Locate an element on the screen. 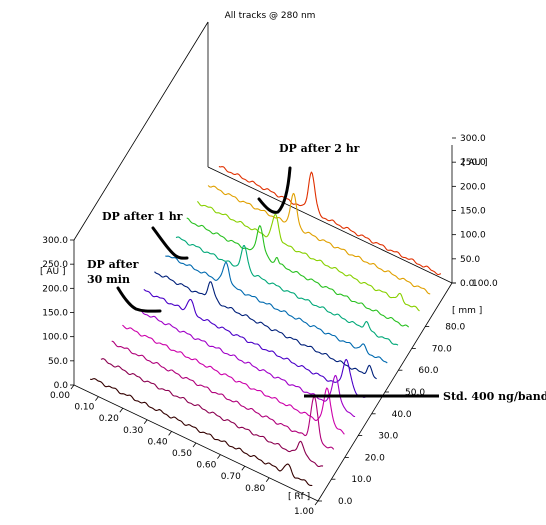 Image resolution: width=546 pixels, height=525 pixels. rf-tick-label: 0.70 is located at coordinates (231, 477).